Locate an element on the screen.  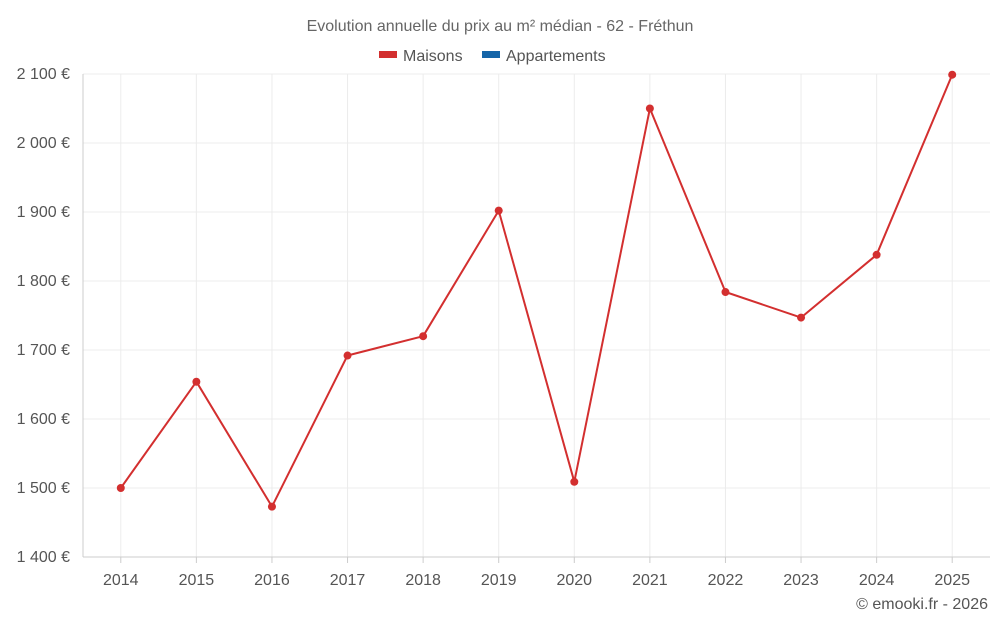
x-tick-label: 2022 is located at coordinates (726, 580).